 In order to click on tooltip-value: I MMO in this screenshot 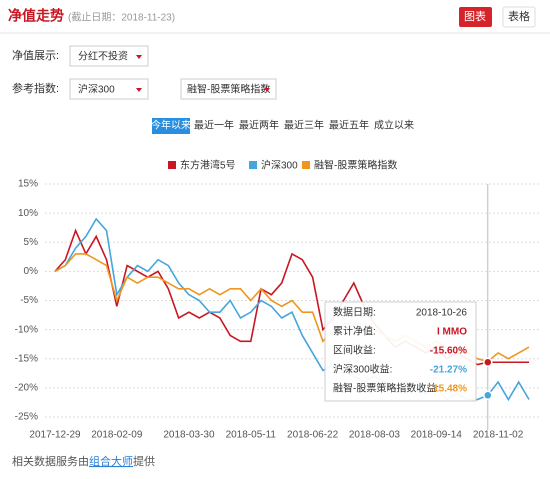, I will do `click(452, 332)`.